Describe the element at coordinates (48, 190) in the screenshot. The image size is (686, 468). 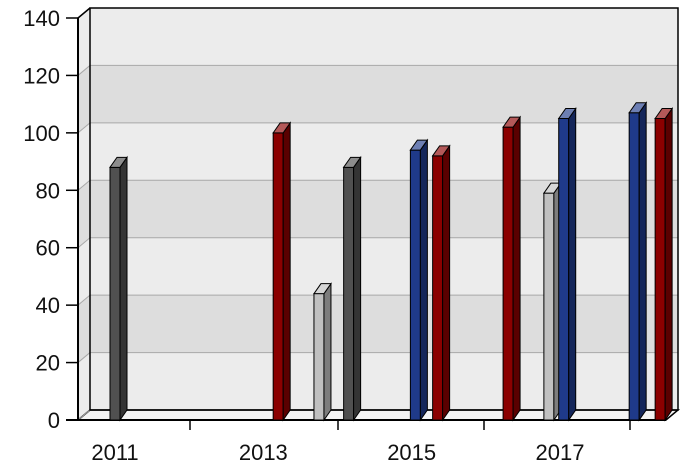
I see `y-tick-label: 80` at that location.